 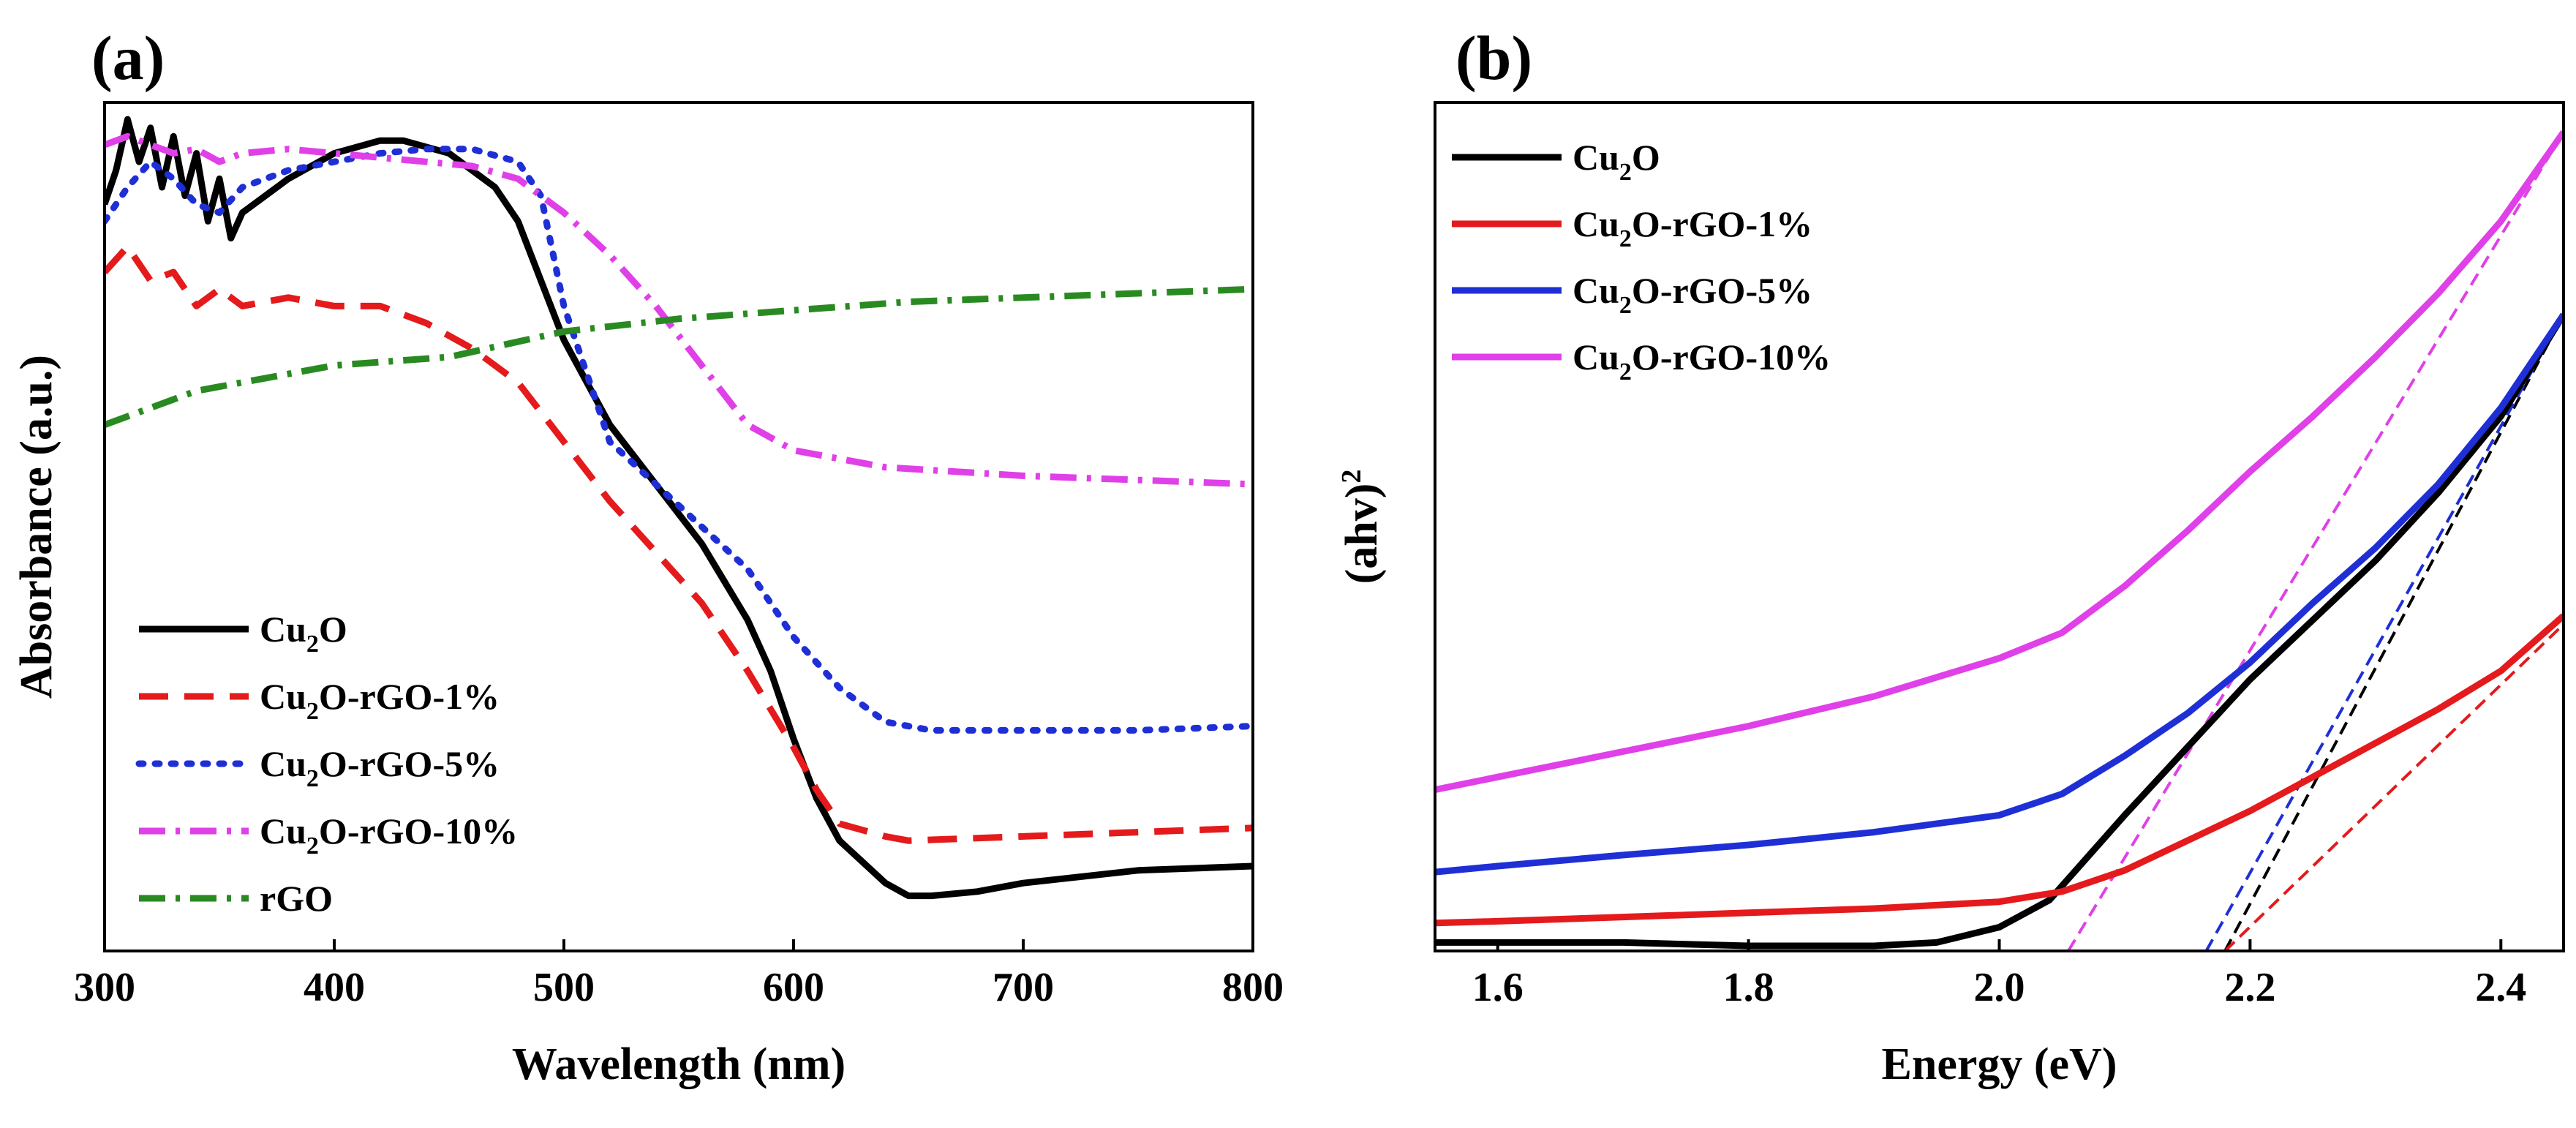 I want to click on x-tick-label: 400, so click(x=334, y=987).